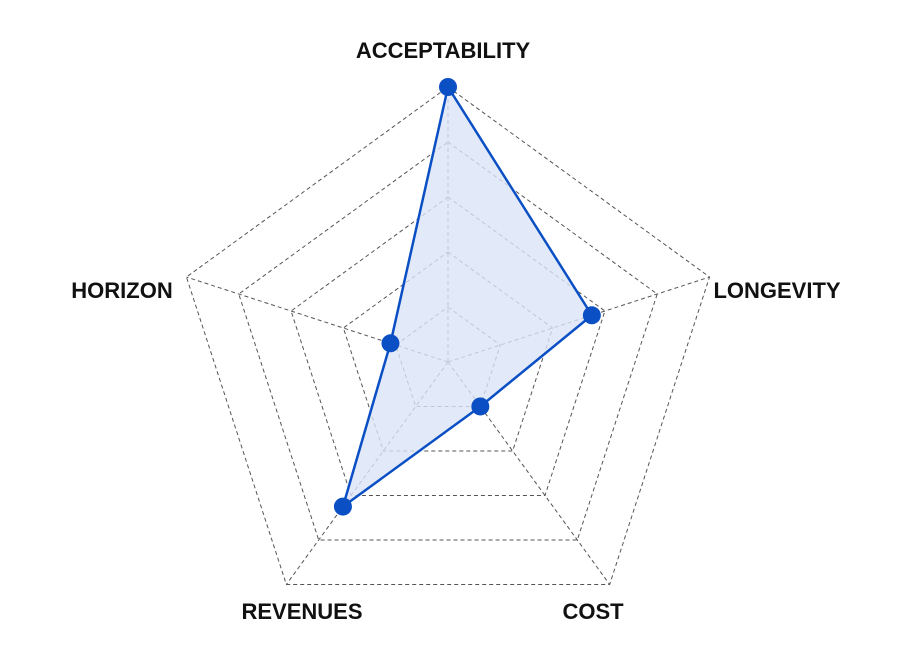  Describe the element at coordinates (301, 611) in the screenshot. I see `axis-label-revenues: REVENUES` at that location.